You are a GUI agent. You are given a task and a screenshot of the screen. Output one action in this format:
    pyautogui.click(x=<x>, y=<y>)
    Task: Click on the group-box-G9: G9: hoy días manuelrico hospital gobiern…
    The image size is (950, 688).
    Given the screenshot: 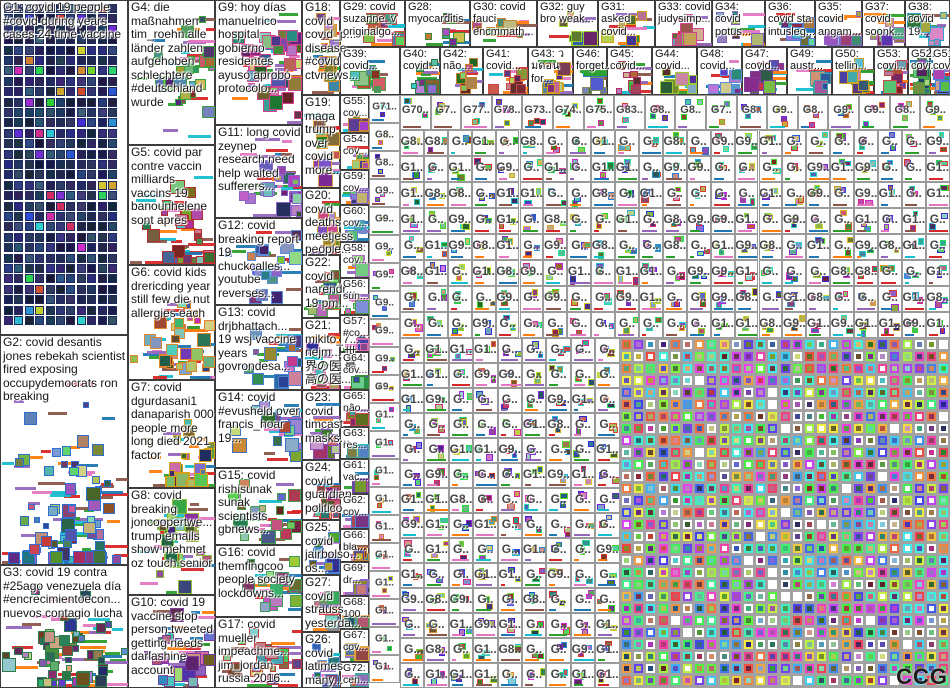 What is the action you would take?
    pyautogui.click(x=258, y=62)
    